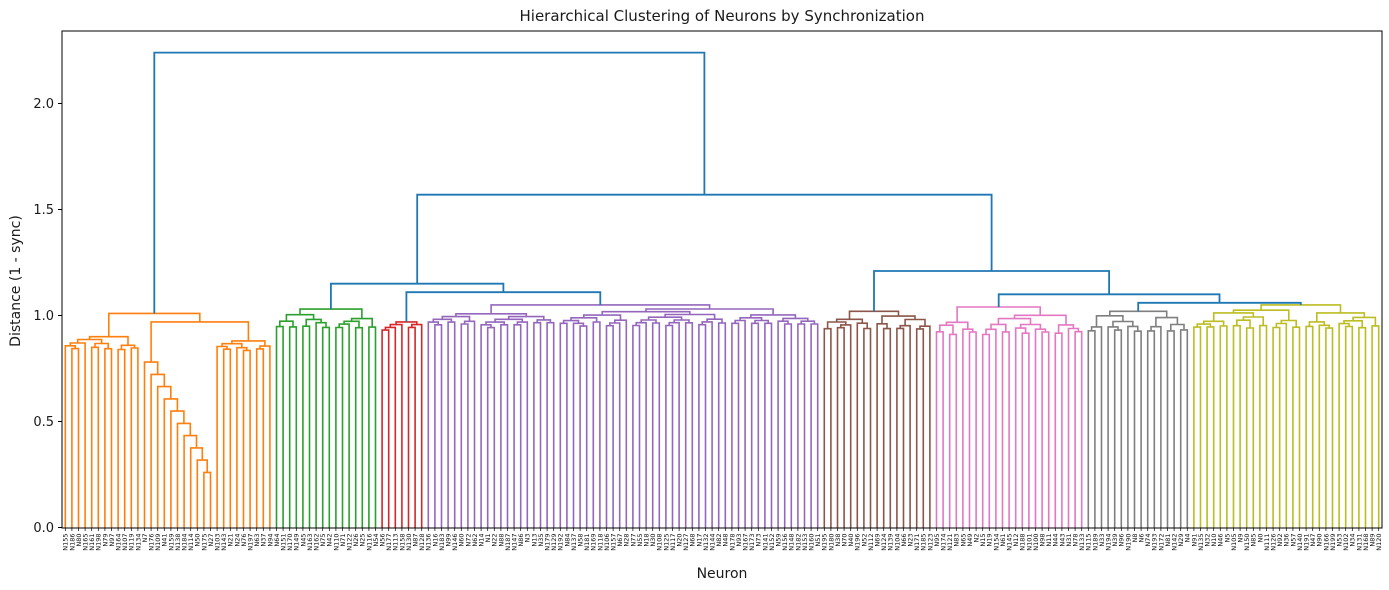  I want to click on leaf-label: N148, so click(792, 542).